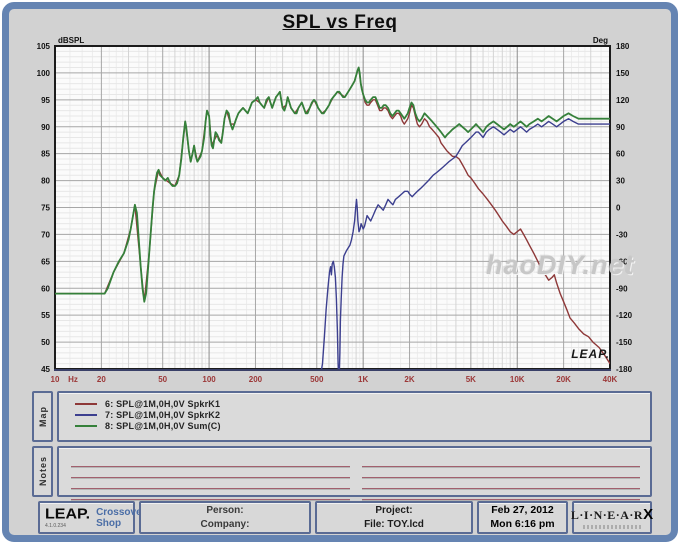 The image size is (680, 544). Describe the element at coordinates (45, 100) in the screenshot. I see `svg-text: 95` at that location.